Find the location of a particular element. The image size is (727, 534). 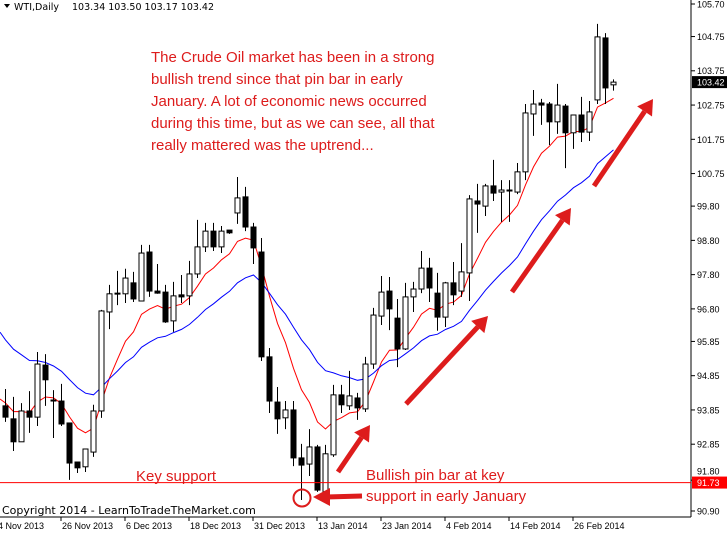

x-tick-label: 13 Jan 2014 is located at coordinates (343, 526).